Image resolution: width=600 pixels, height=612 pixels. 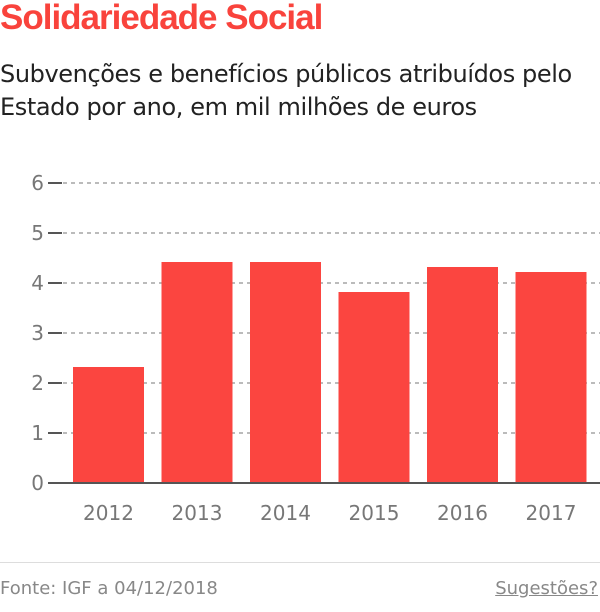 What do you see at coordinates (300, 562) in the screenshot?
I see `footer-divider` at bounding box center [300, 562].